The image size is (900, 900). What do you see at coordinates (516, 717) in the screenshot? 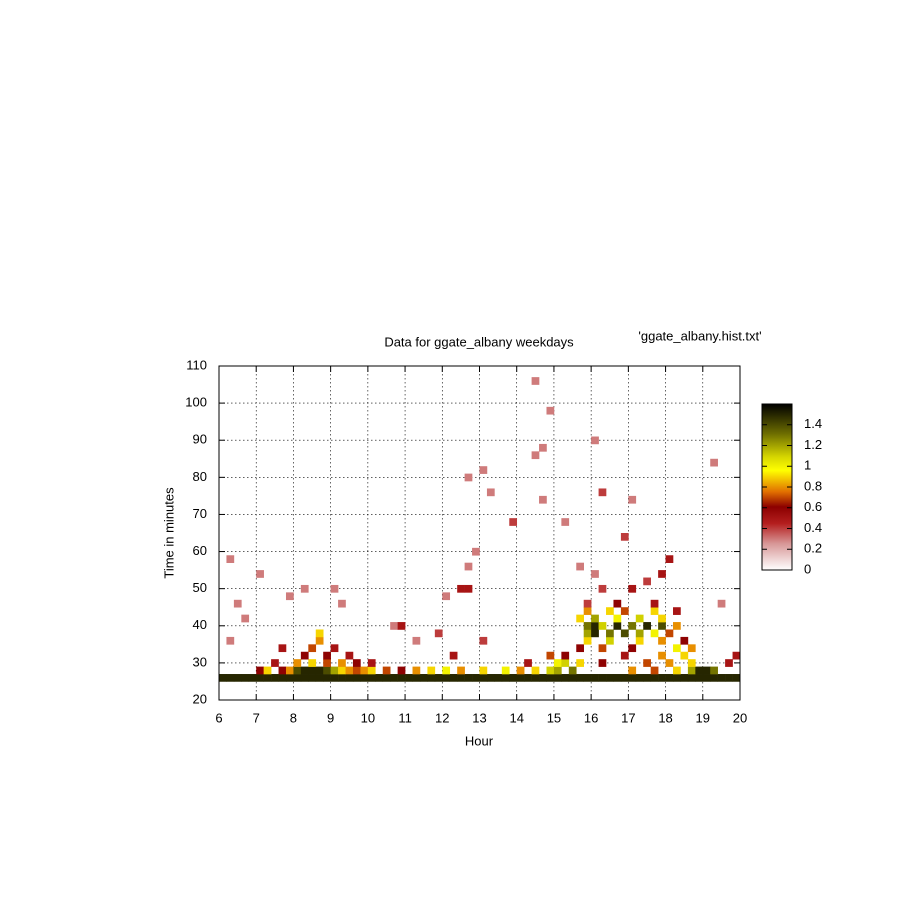
I see `x-tick-label: 14` at bounding box center [516, 717].